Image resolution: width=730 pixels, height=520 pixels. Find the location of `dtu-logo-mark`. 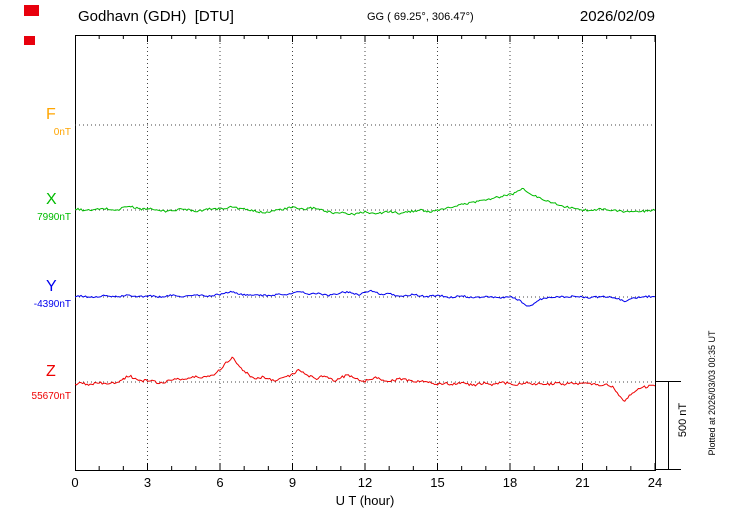

dtu-logo-mark is located at coordinates (31, 10).